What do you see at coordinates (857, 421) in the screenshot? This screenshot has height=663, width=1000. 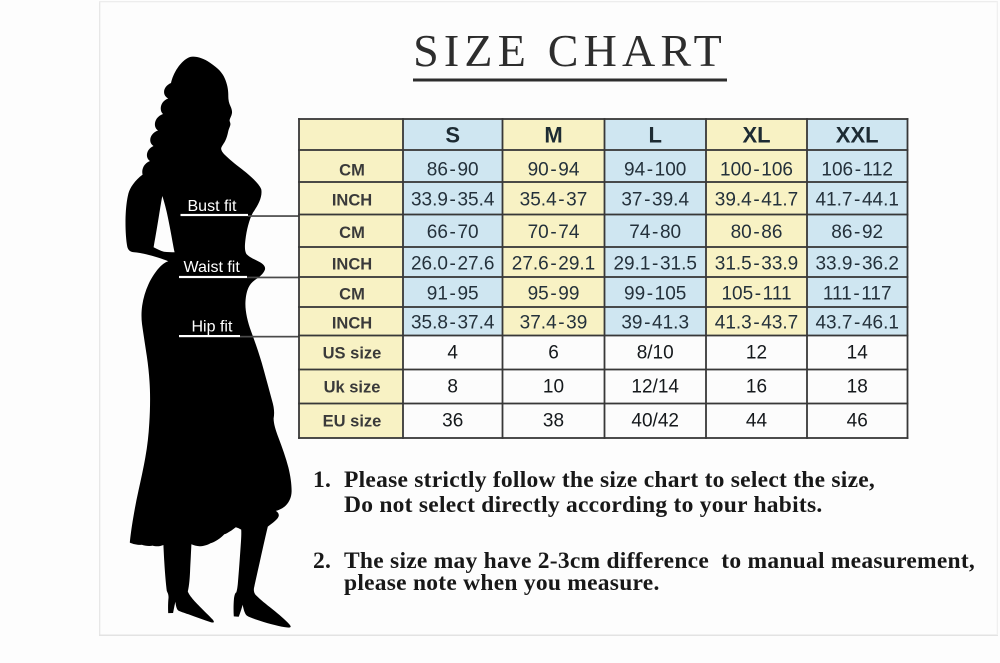 I see `svg-text: 46` at bounding box center [857, 421].